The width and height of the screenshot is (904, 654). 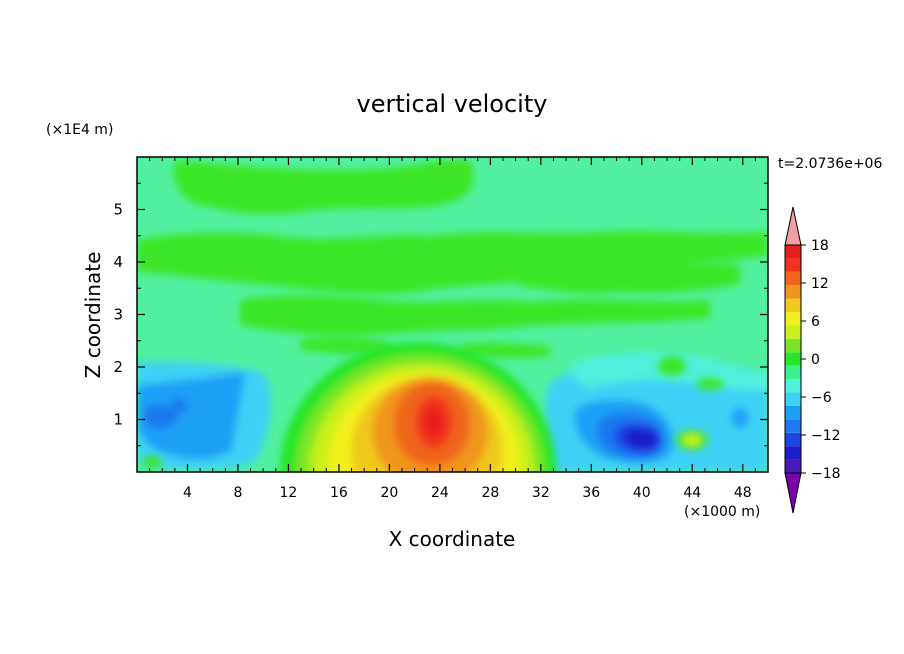 I want to click on y-tick-label: 1, so click(x=118, y=420).